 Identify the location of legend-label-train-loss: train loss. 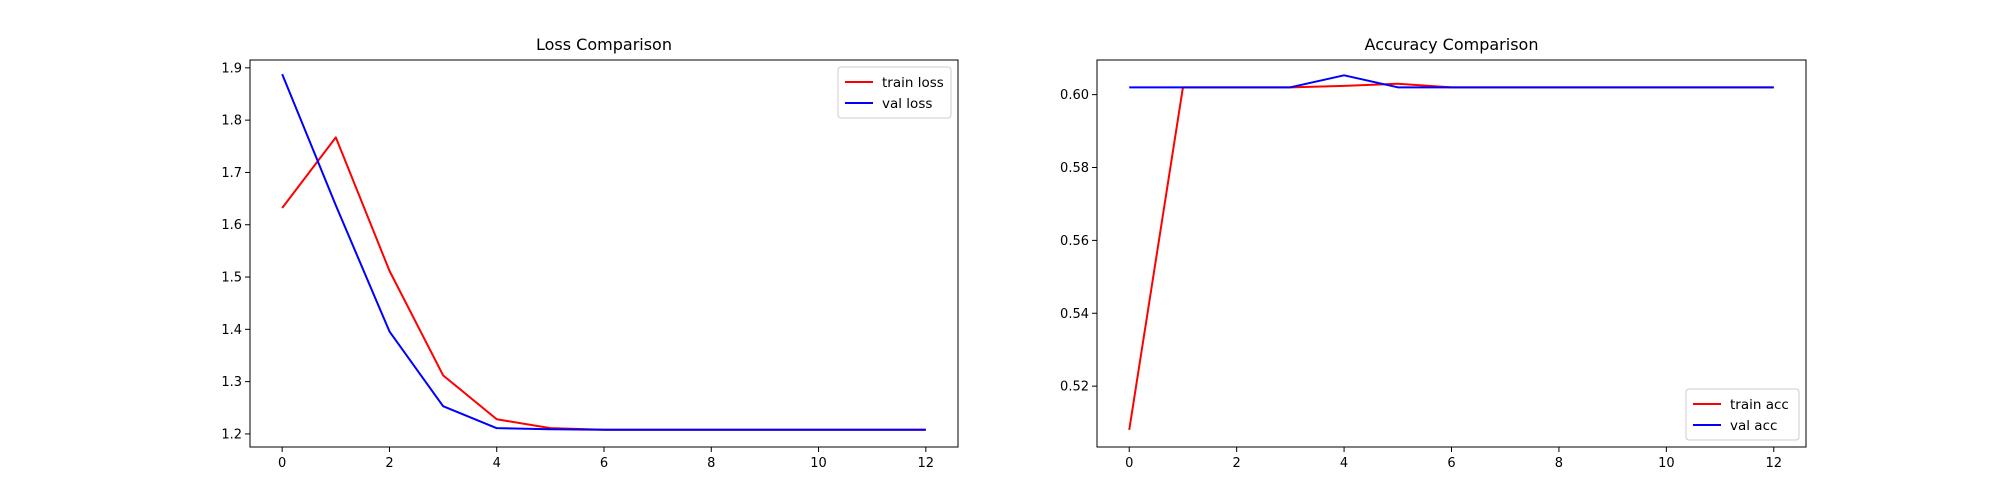
(913, 83).